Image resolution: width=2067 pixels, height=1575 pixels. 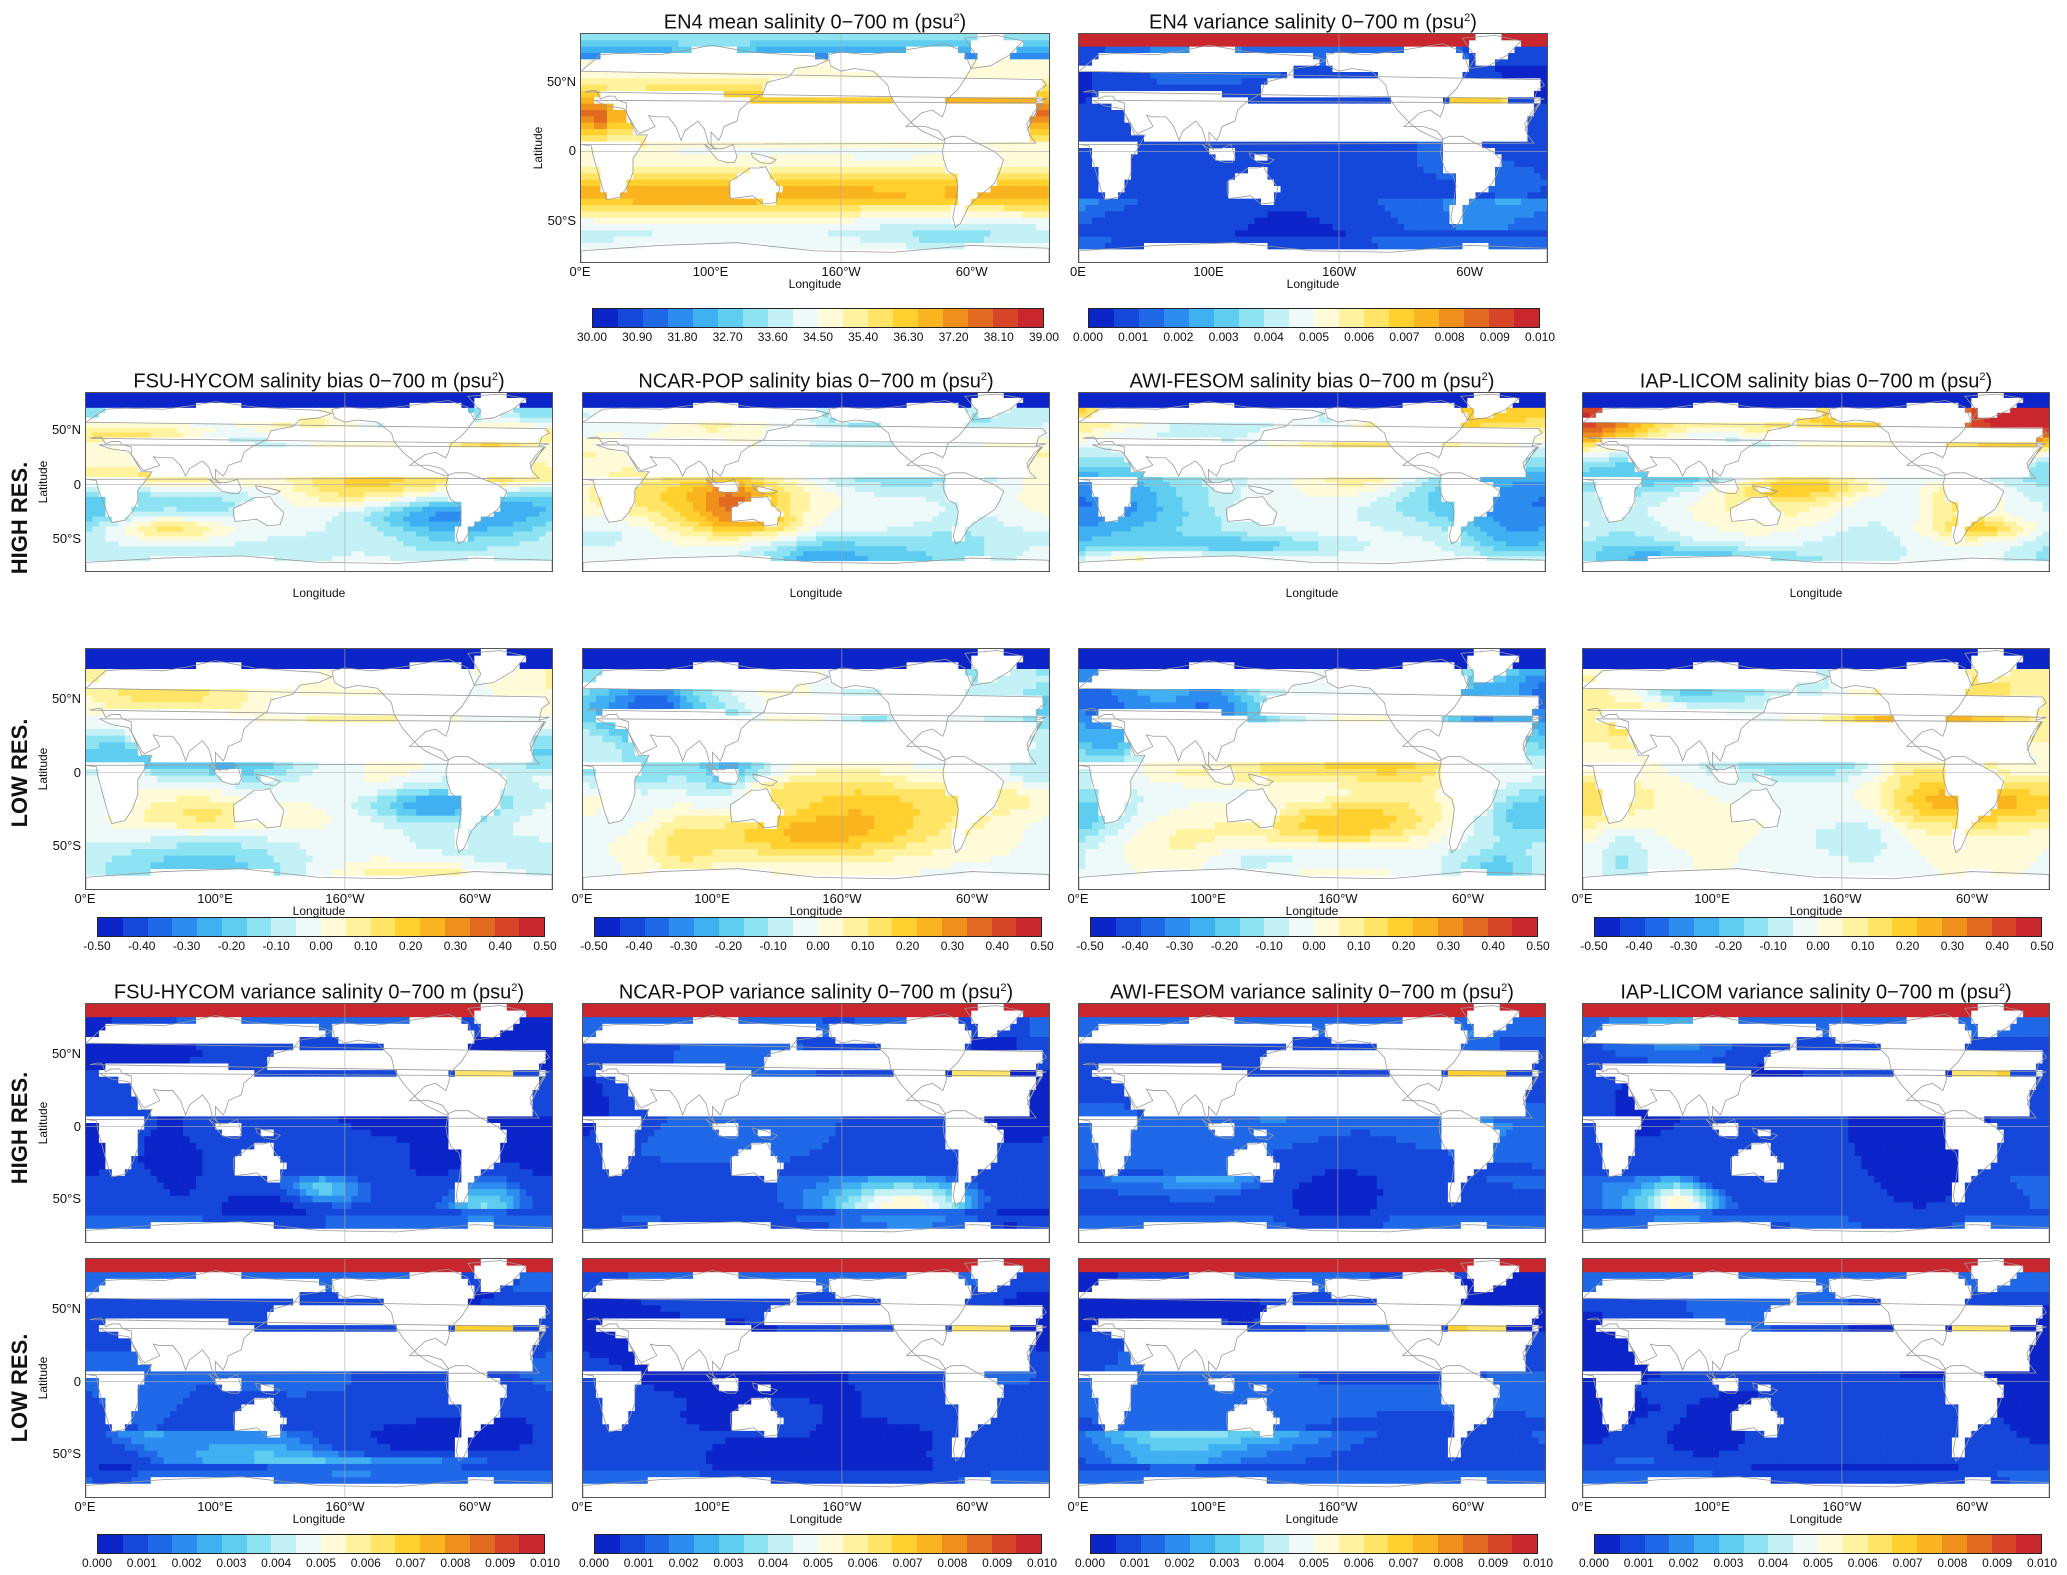 What do you see at coordinates (1292, 1390) in the screenshot?
I see `panel-var-low-2: 0°E 100°E 160°W 60°W Longitude` at bounding box center [1292, 1390].